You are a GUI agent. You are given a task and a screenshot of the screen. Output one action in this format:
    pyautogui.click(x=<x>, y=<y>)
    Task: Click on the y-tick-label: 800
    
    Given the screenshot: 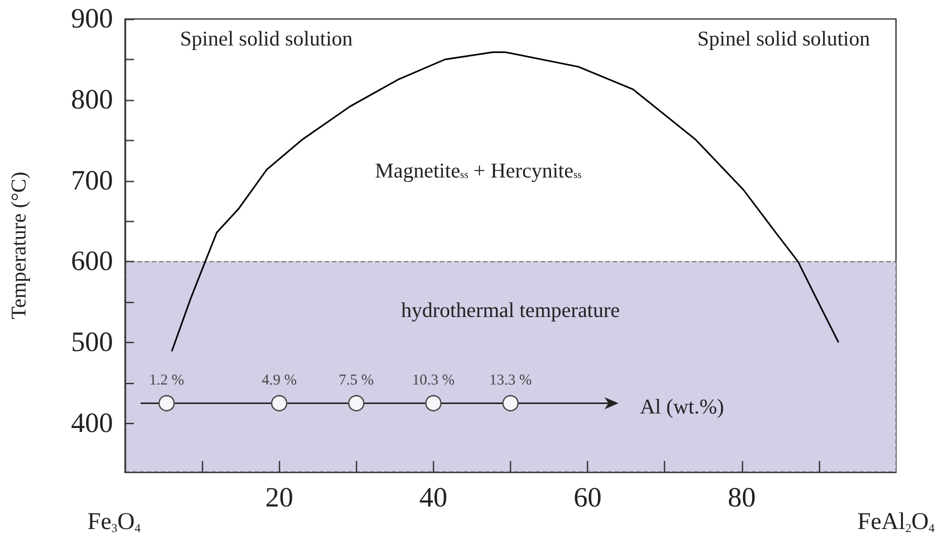 What is the action you would take?
    pyautogui.click(x=92, y=100)
    